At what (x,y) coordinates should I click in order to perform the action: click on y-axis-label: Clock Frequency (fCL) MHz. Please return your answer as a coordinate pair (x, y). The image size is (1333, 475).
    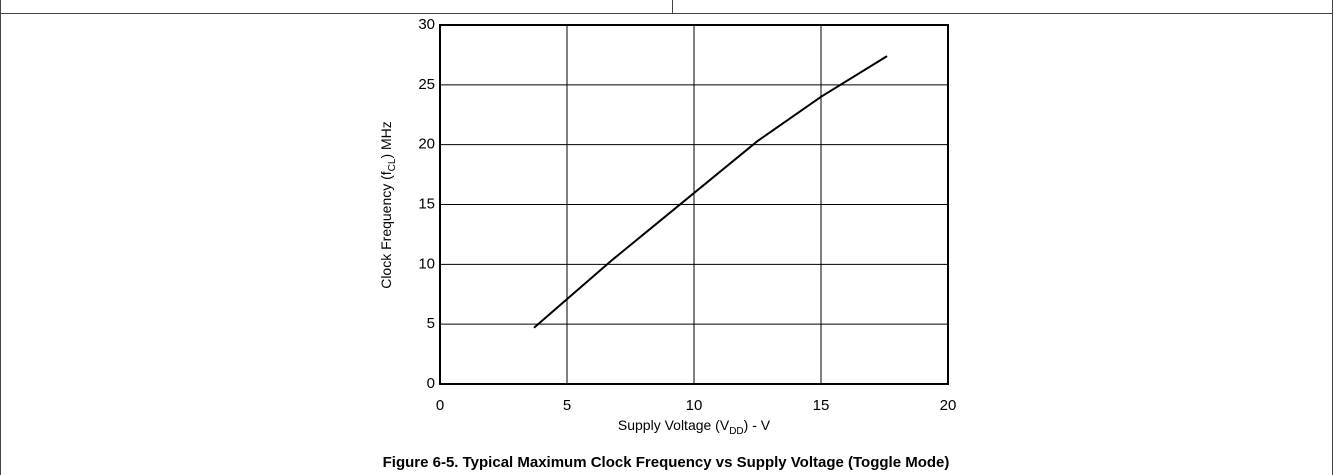
    Looking at the image, I should click on (388, 205).